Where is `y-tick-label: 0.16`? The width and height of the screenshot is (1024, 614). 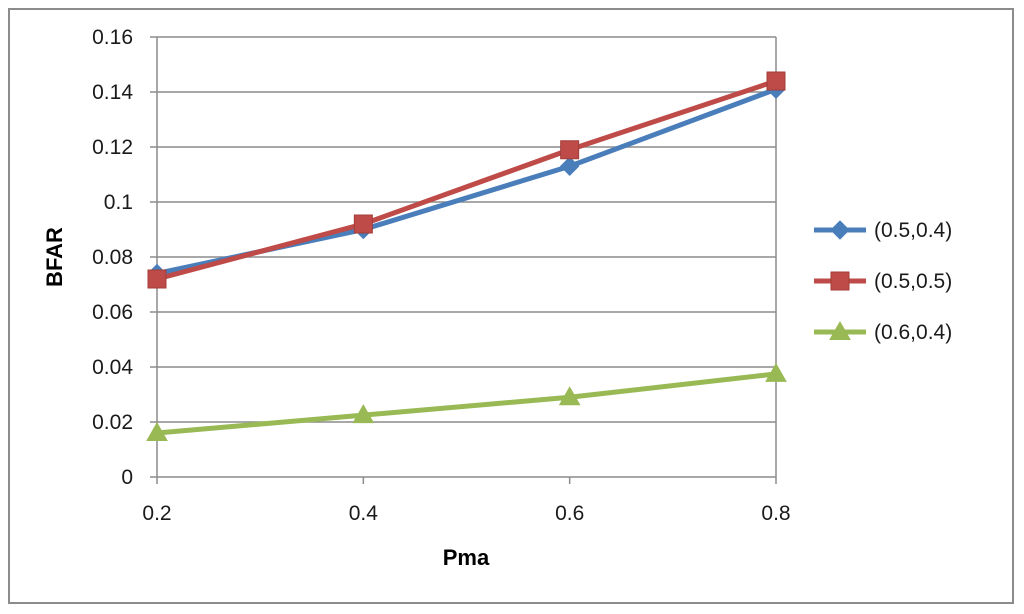
y-tick-label: 0.16 is located at coordinates (112, 37).